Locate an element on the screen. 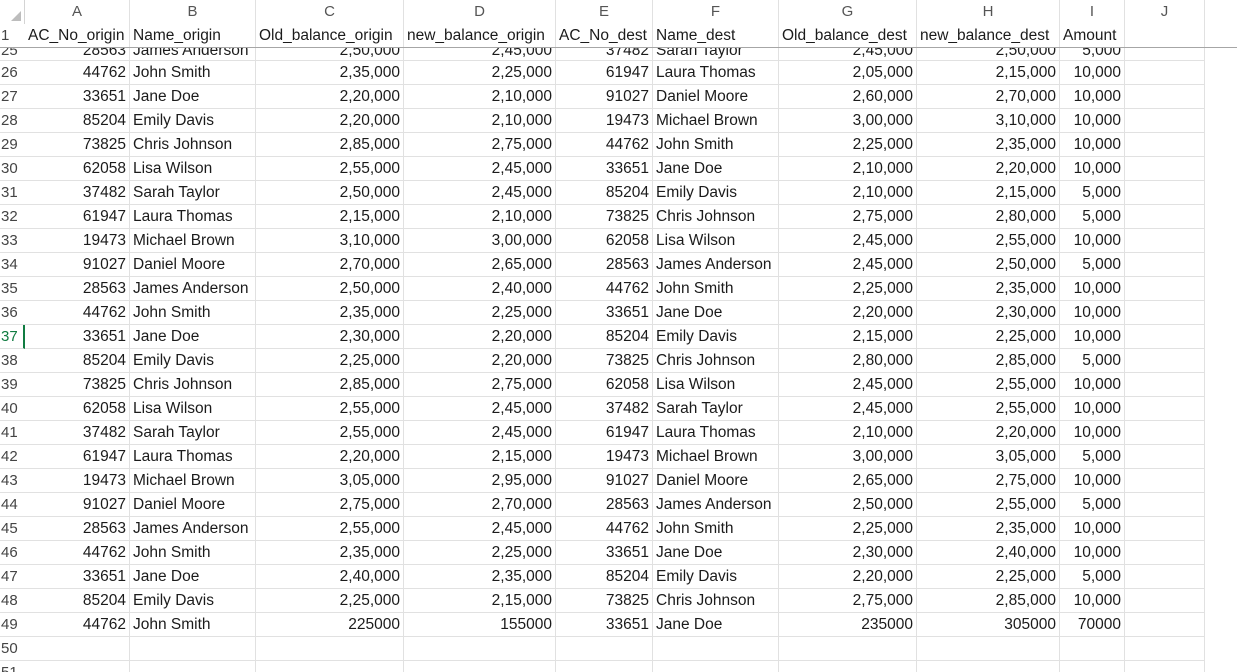  table-cell: 2,40,000 is located at coordinates (988, 553).